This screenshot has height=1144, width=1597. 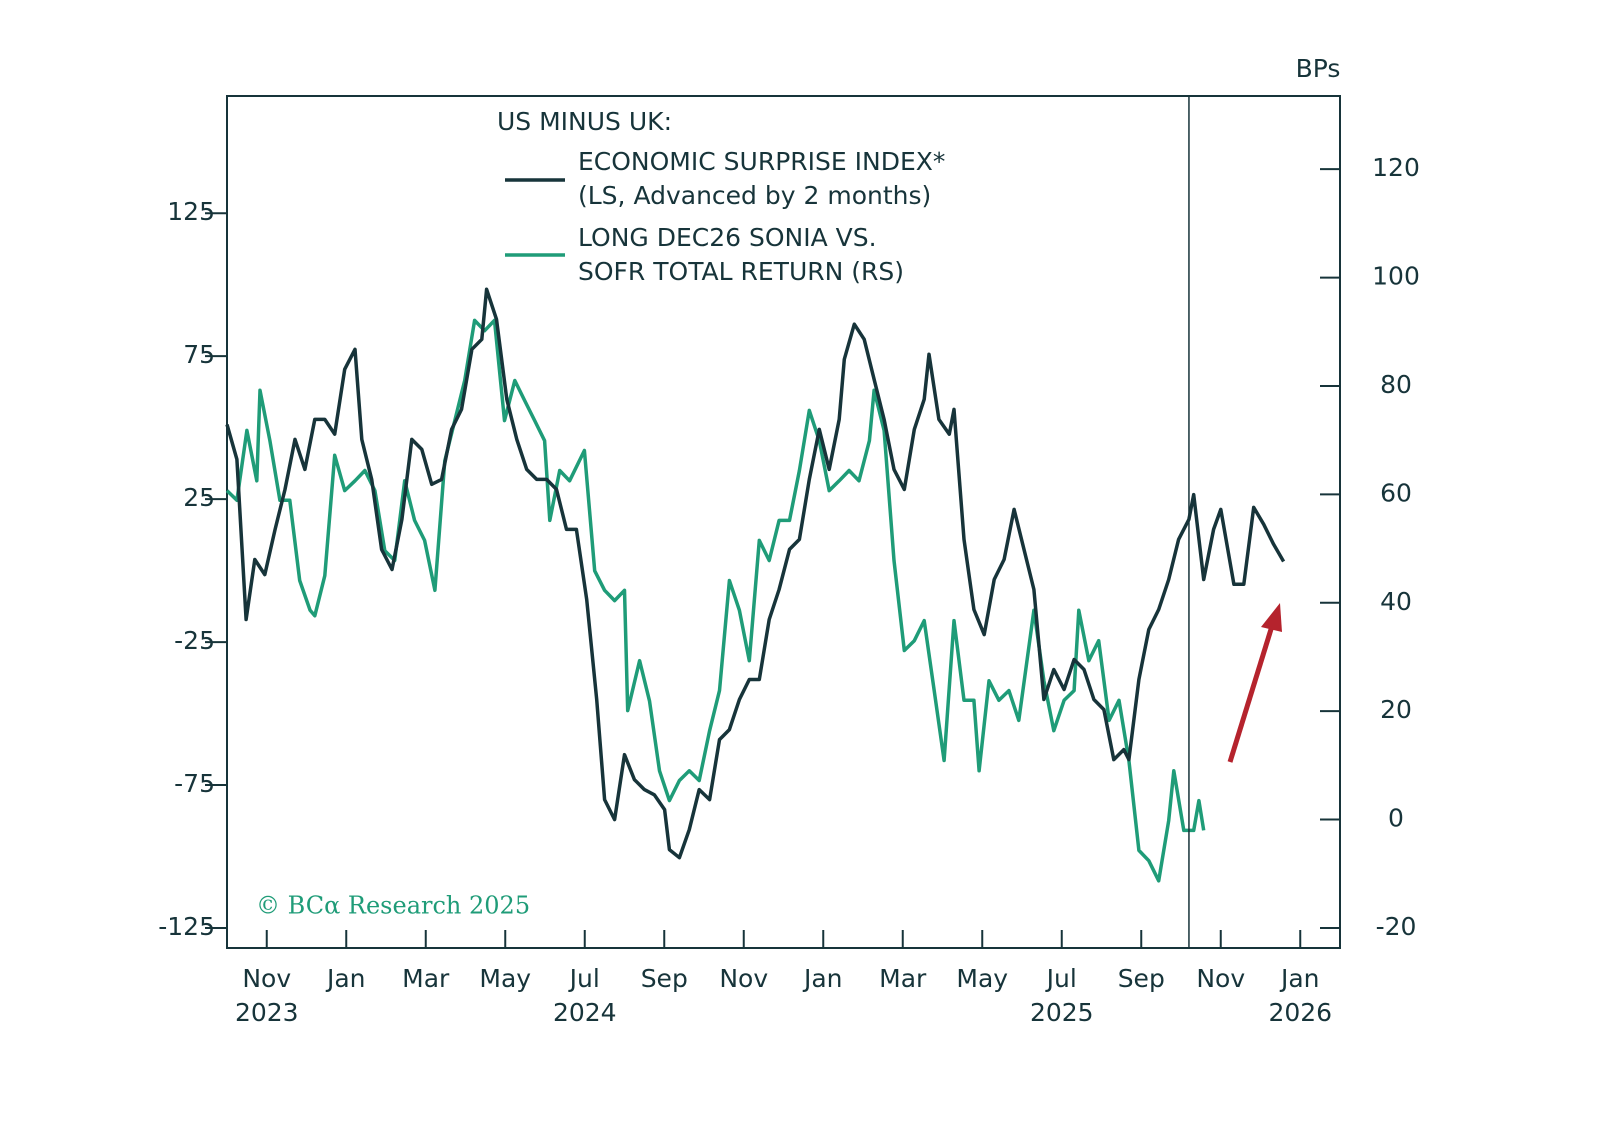 What do you see at coordinates (1396, 926) in the screenshot?
I see `y2-tick-label: -20` at bounding box center [1396, 926].